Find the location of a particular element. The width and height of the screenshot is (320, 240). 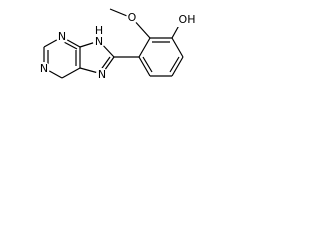

atom-label: H is located at coordinates (99, 30).